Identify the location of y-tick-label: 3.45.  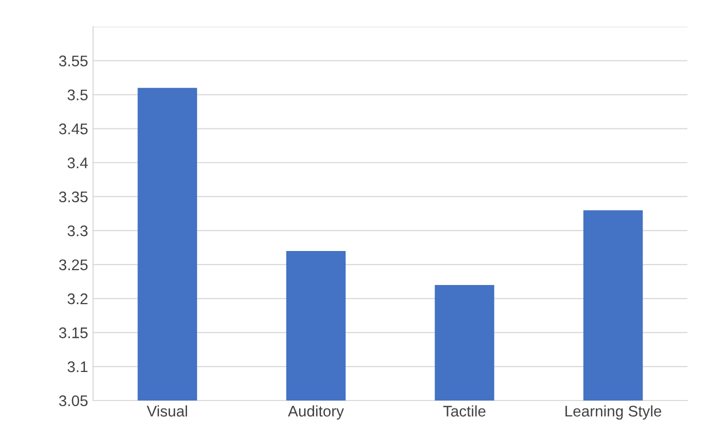
(73, 129).